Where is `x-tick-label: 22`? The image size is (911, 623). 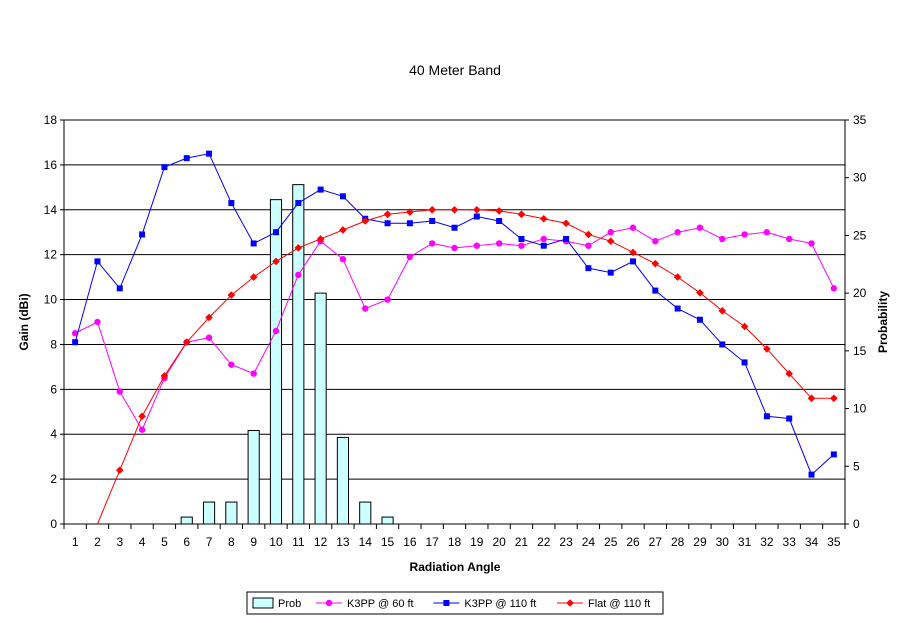 x-tick-label: 22 is located at coordinates (544, 542).